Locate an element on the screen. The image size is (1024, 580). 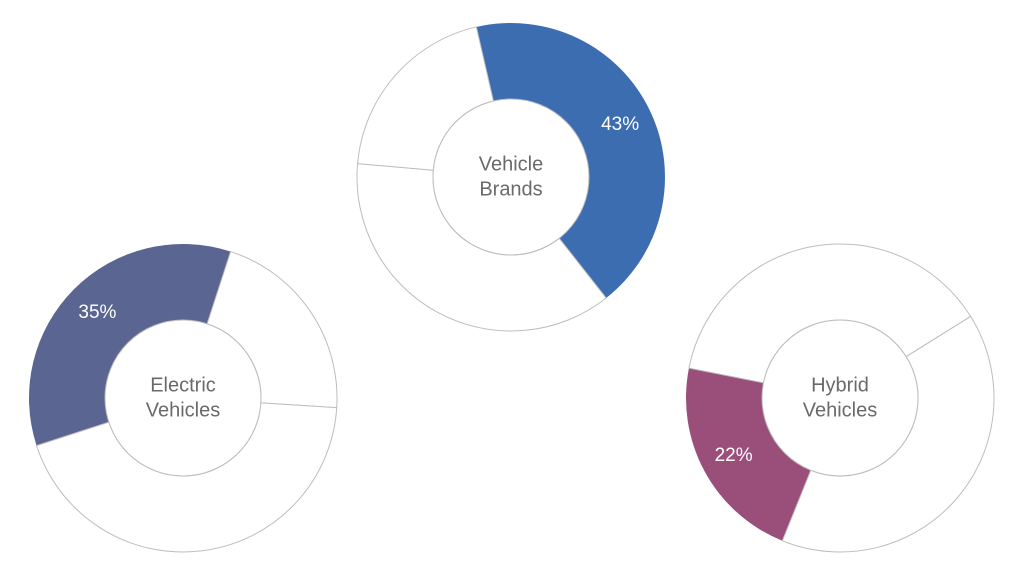
hybrid-vehicles-slice-label: 22% is located at coordinates (734, 455).